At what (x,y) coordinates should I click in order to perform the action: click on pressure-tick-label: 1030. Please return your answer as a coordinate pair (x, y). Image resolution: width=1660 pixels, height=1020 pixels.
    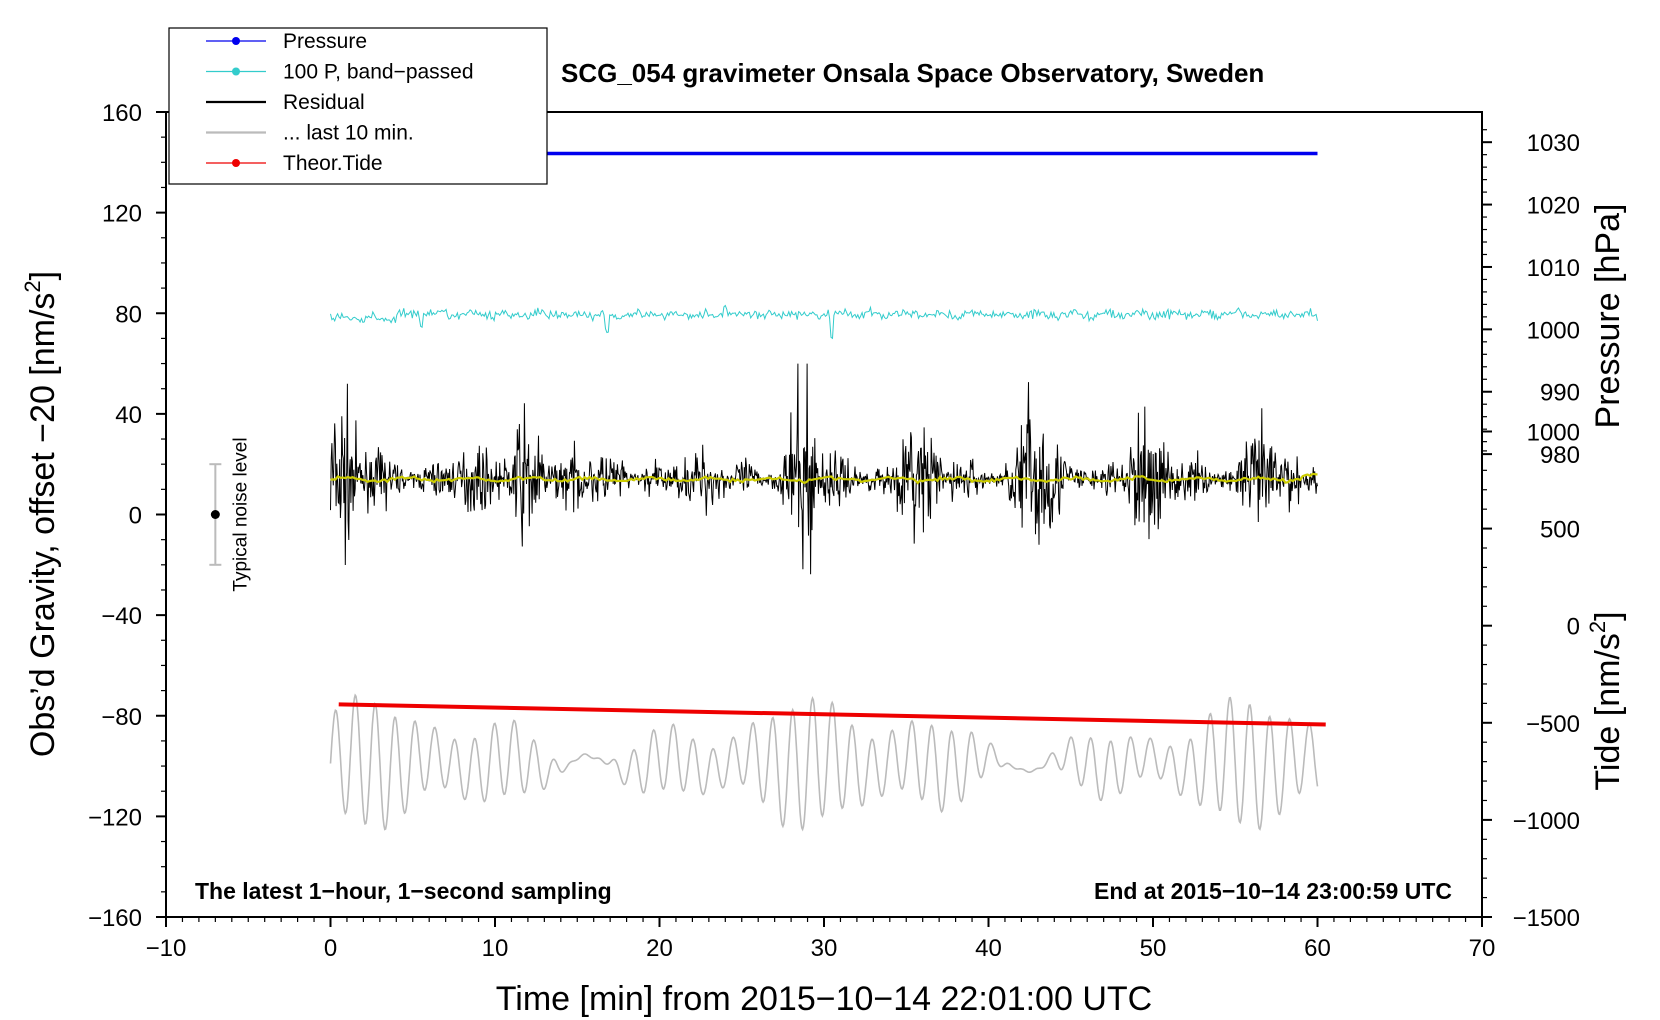
    Looking at the image, I should click on (1553, 143).